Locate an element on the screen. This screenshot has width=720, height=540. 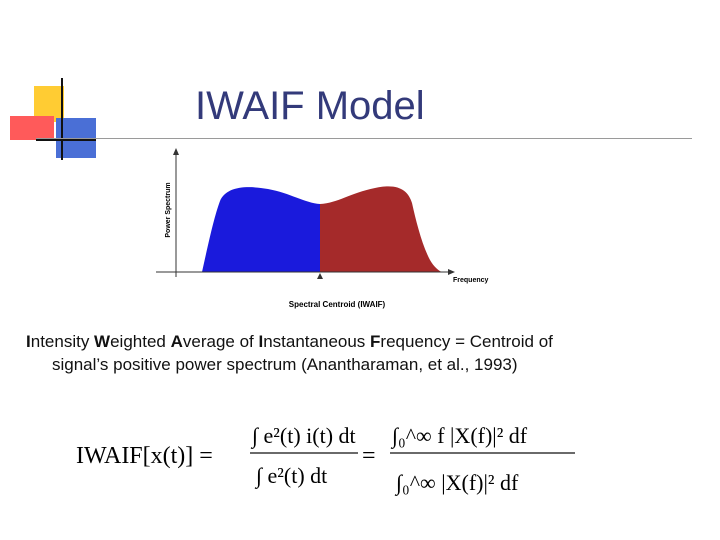
centroid-label: Spectral Centroid (IWAIF) is located at coordinates (337, 304).